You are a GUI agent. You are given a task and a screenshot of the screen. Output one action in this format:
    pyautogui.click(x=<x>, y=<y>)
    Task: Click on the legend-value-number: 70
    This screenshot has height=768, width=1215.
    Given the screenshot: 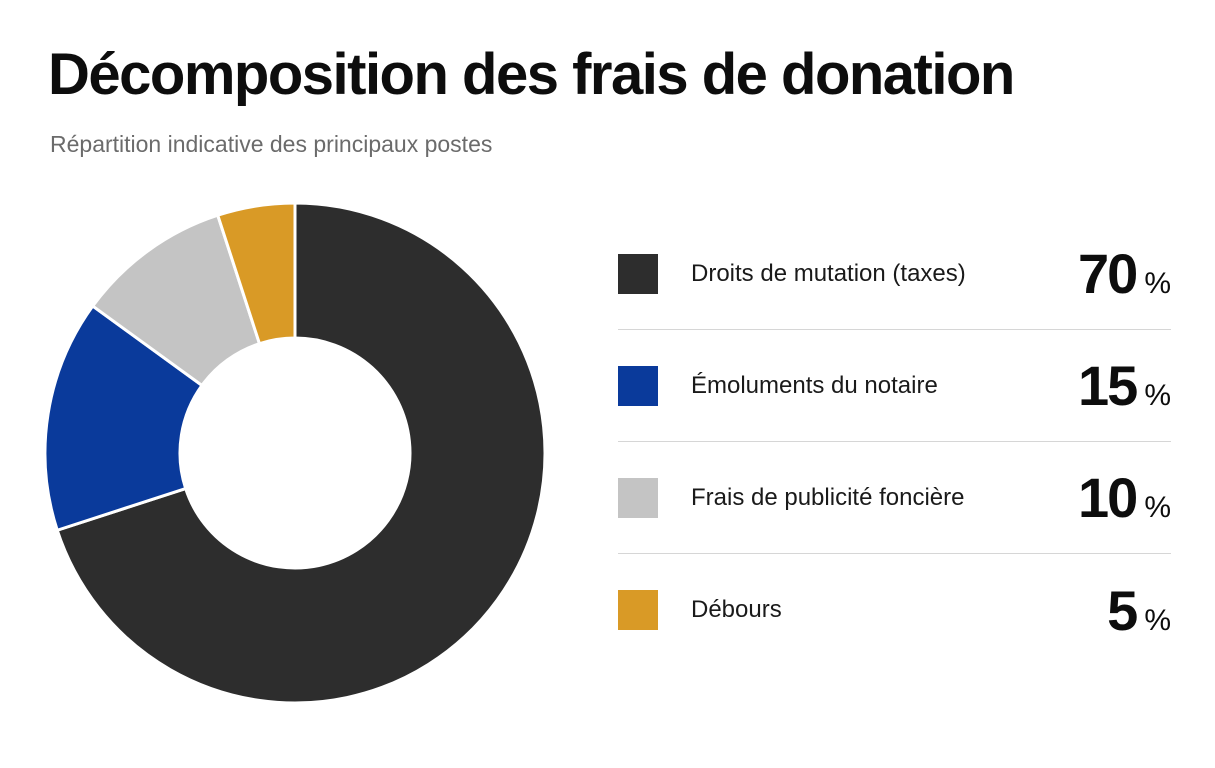 What is the action you would take?
    pyautogui.click(x=1108, y=273)
    